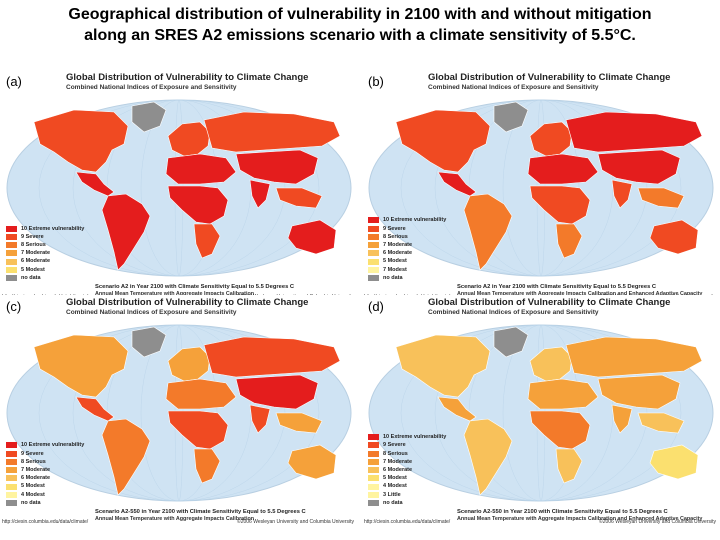  Describe the element at coordinates (639, 167) in the screenshot. I see `region-asia` at that location.